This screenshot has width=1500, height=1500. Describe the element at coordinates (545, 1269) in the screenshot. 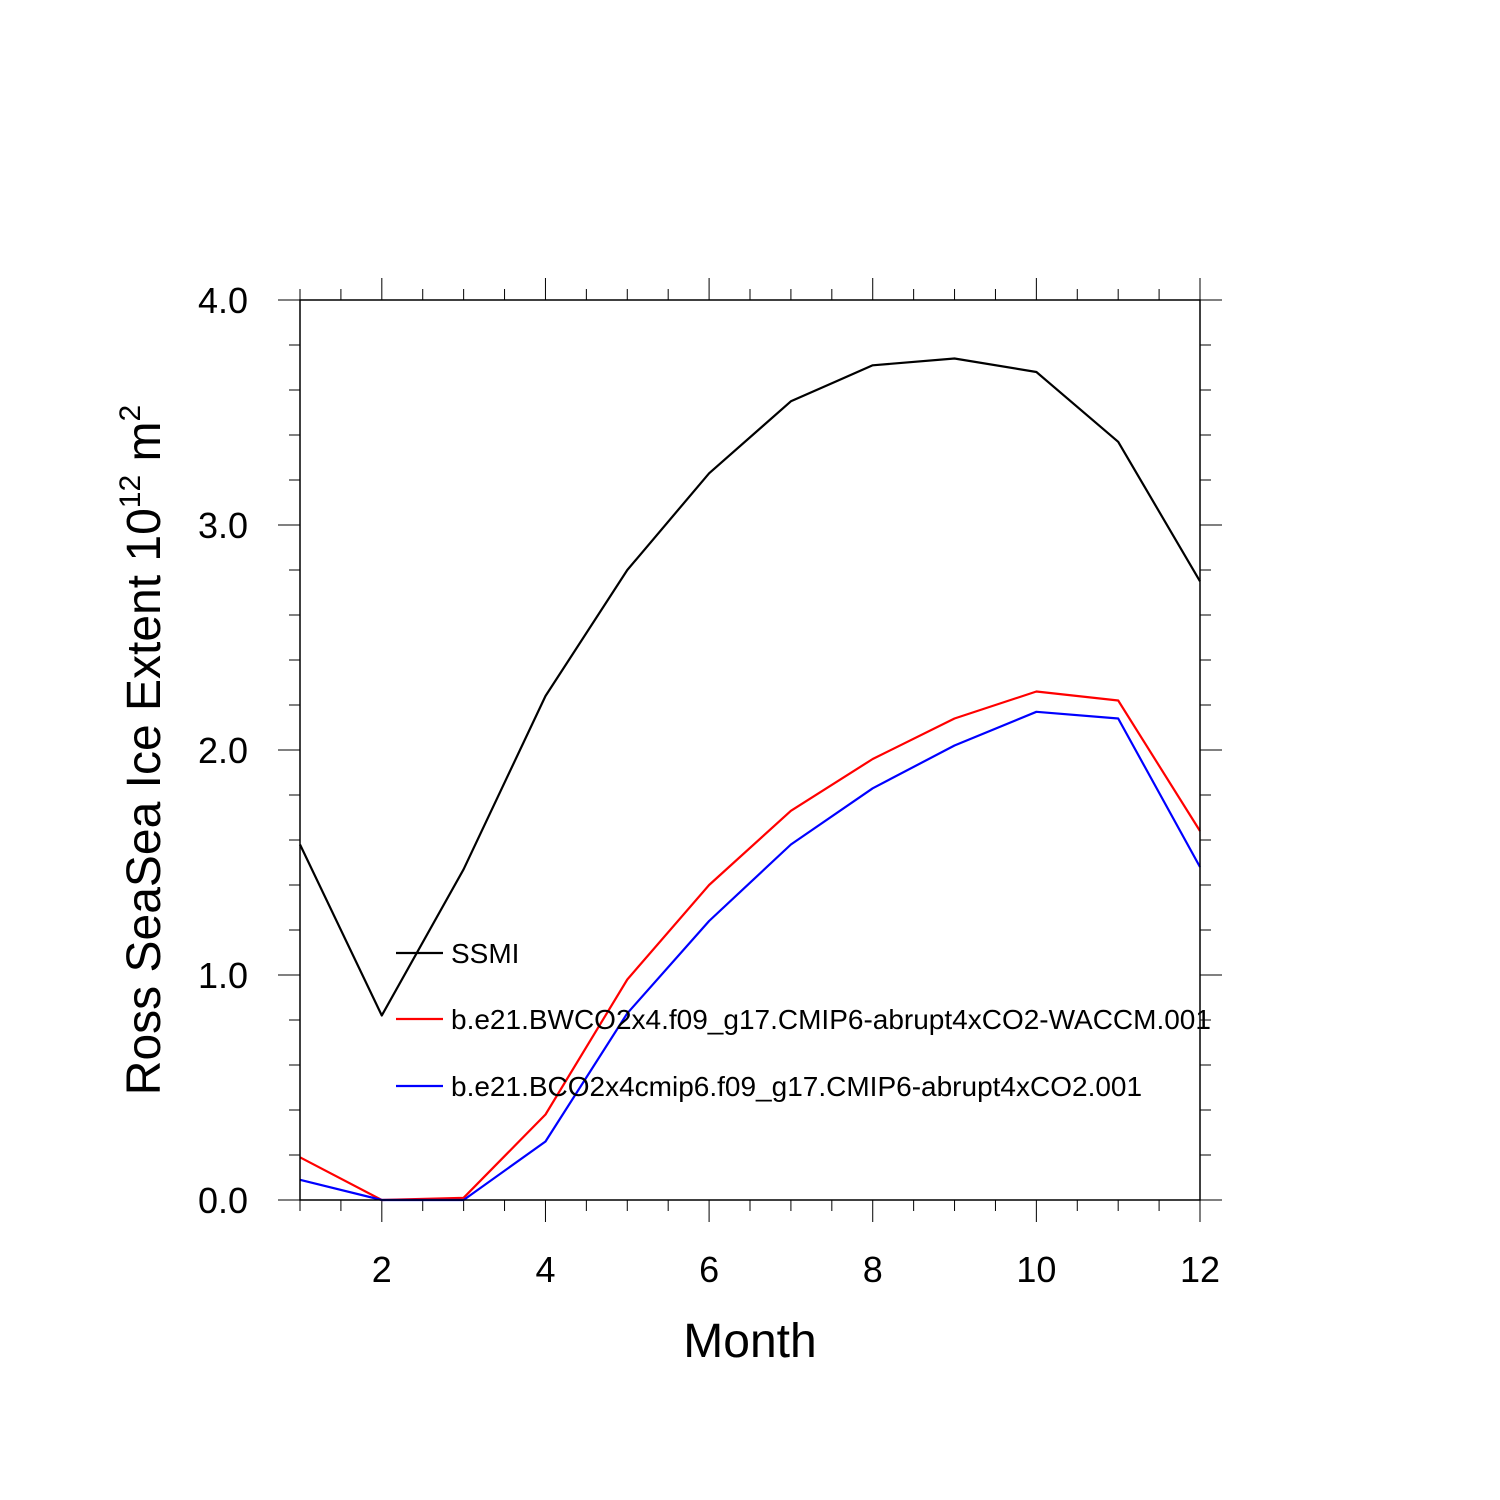

I see `x-tick-label: 4` at that location.